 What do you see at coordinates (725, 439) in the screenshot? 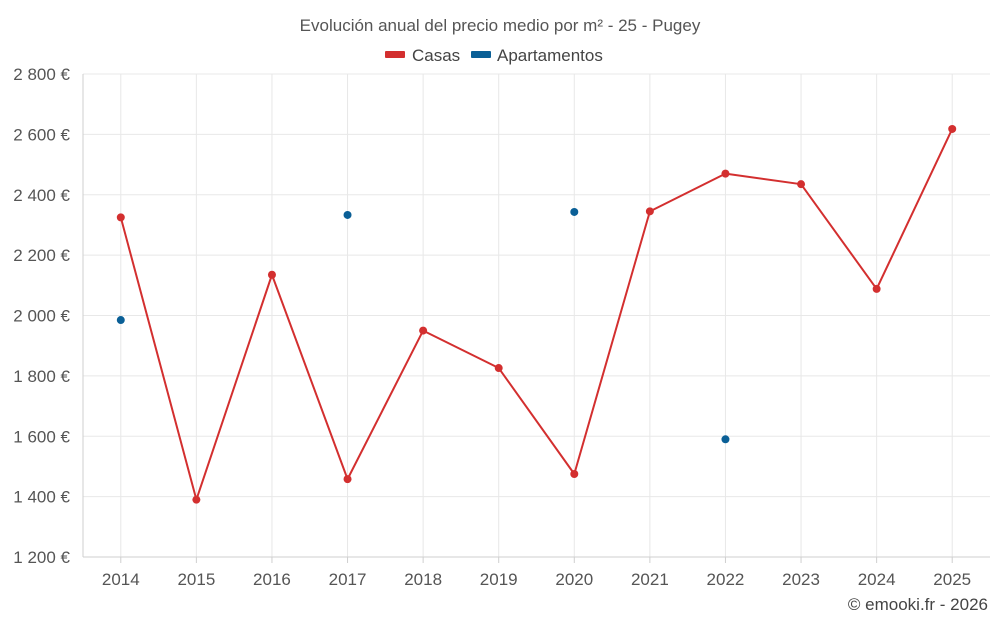
I see `data-point-apartamentos-2022` at bounding box center [725, 439].